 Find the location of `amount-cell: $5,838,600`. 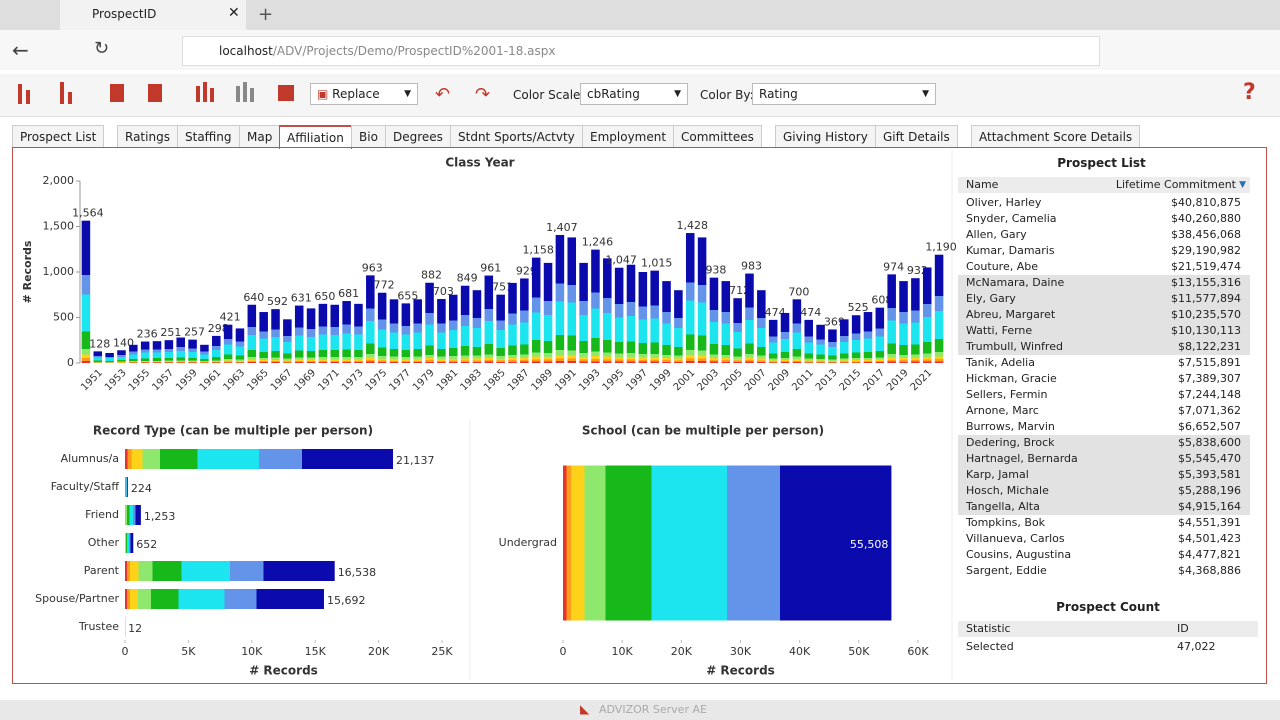

amount-cell: $5,838,600 is located at coordinates (1209, 442).